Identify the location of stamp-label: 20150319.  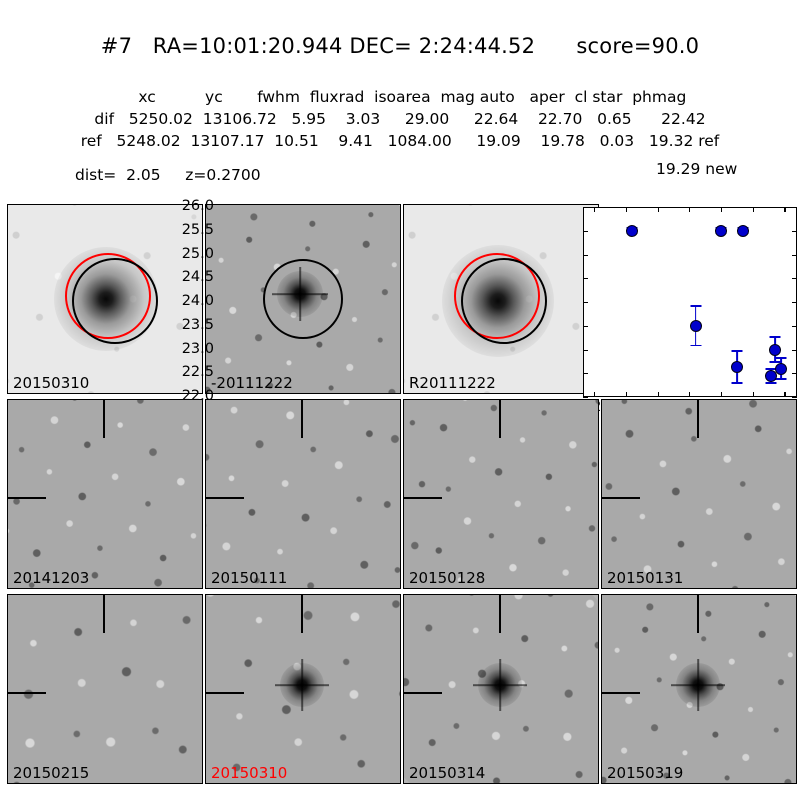
(645, 773).